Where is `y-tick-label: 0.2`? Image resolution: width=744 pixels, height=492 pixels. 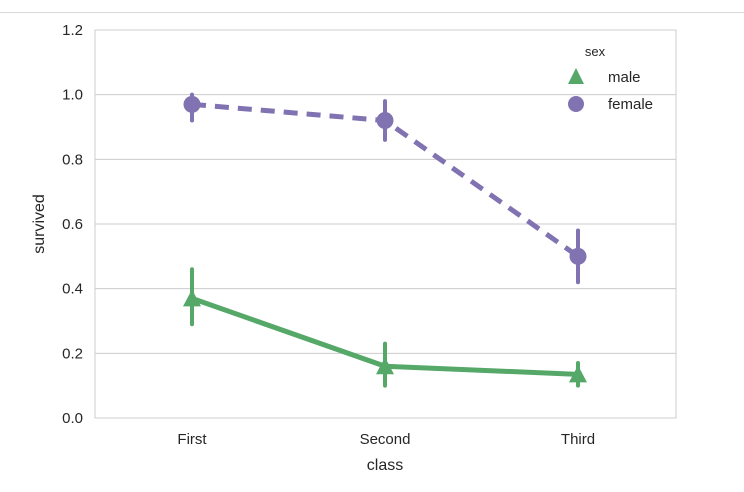 y-tick-label: 0.2 is located at coordinates (72, 353).